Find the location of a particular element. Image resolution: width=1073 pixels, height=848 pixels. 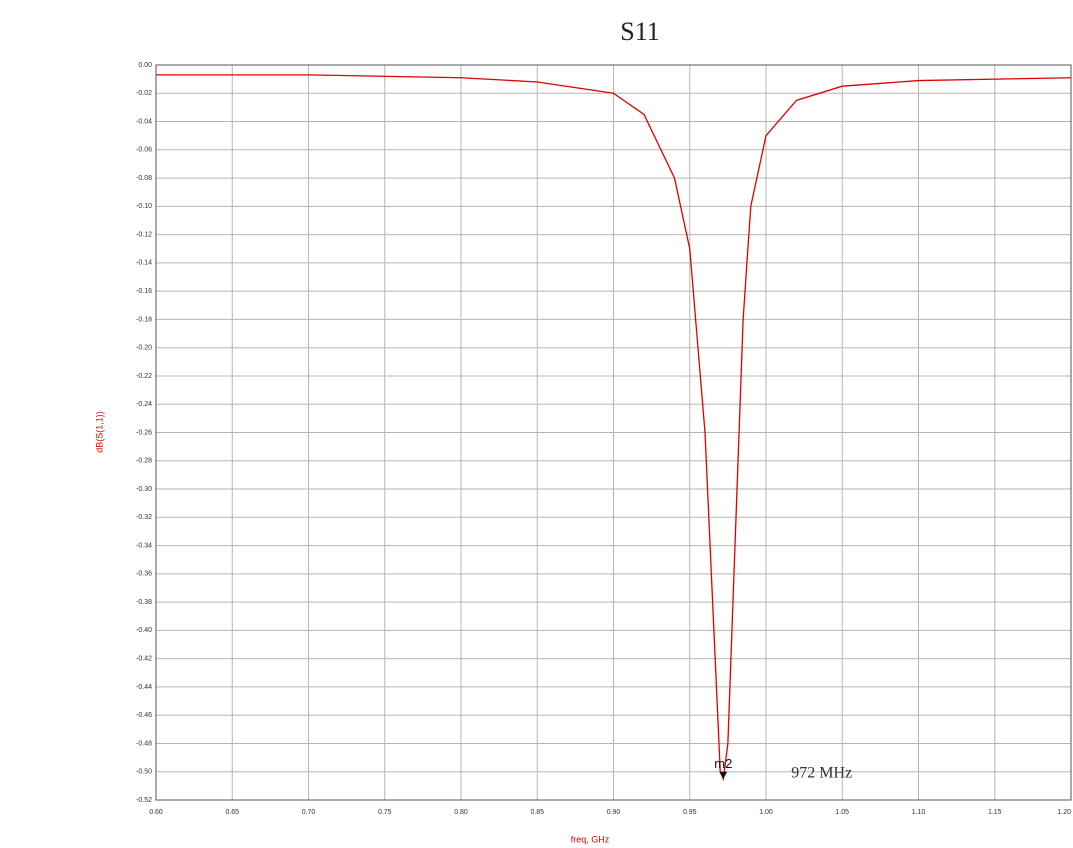

y-tick-label: -0.10 is located at coordinates (144, 206).